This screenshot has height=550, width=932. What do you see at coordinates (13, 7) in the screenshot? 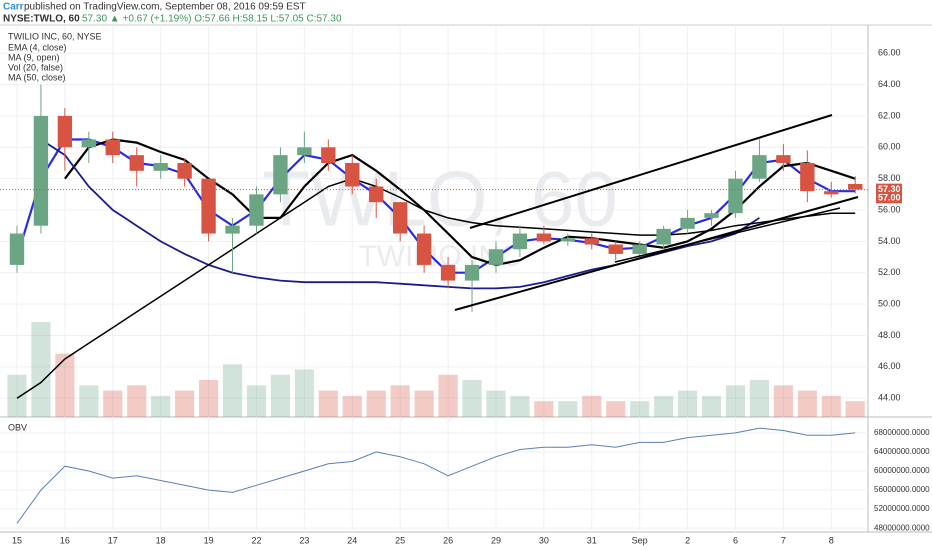
I see `author: Carr` at bounding box center [13, 7].